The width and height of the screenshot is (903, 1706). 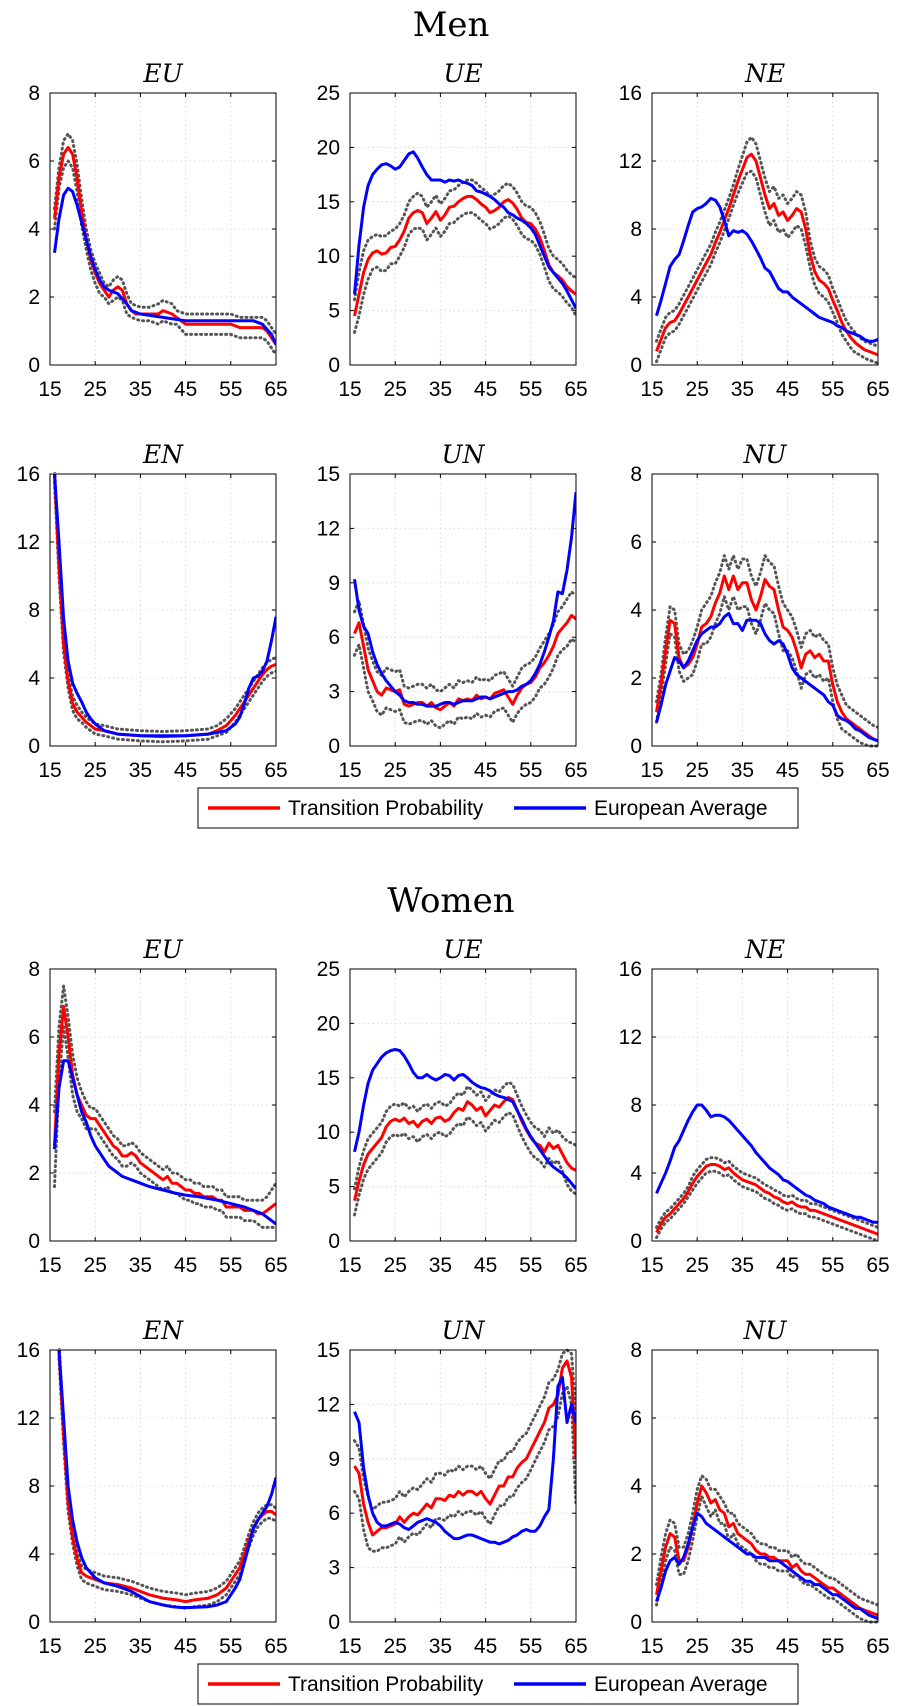 I want to click on y-tick-label: 9, so click(x=334, y=1459).